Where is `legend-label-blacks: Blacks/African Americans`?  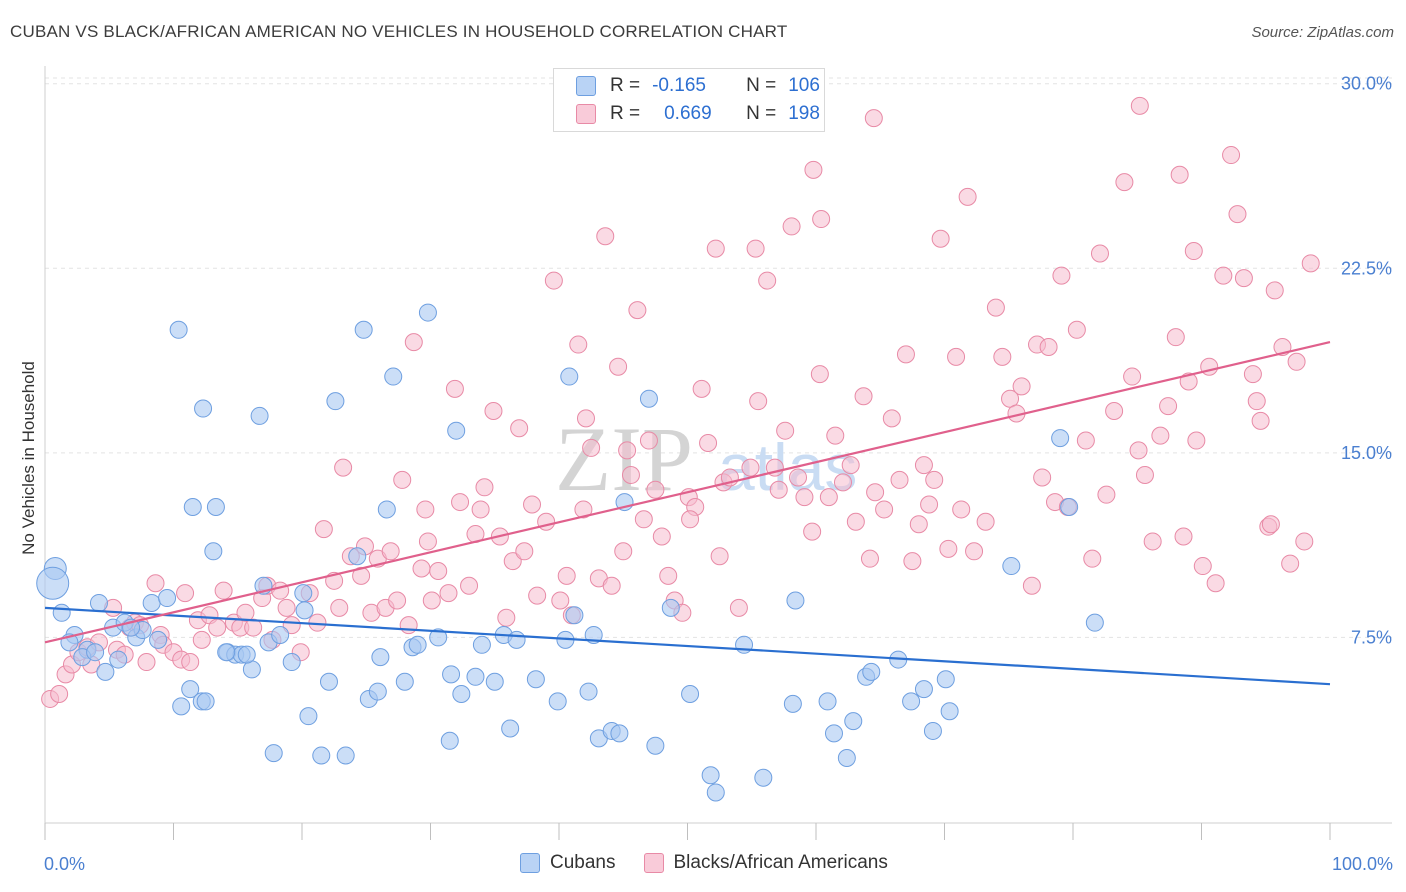
legend-label-blacks: Blacks/African Americans is located at coordinates (780, 862).